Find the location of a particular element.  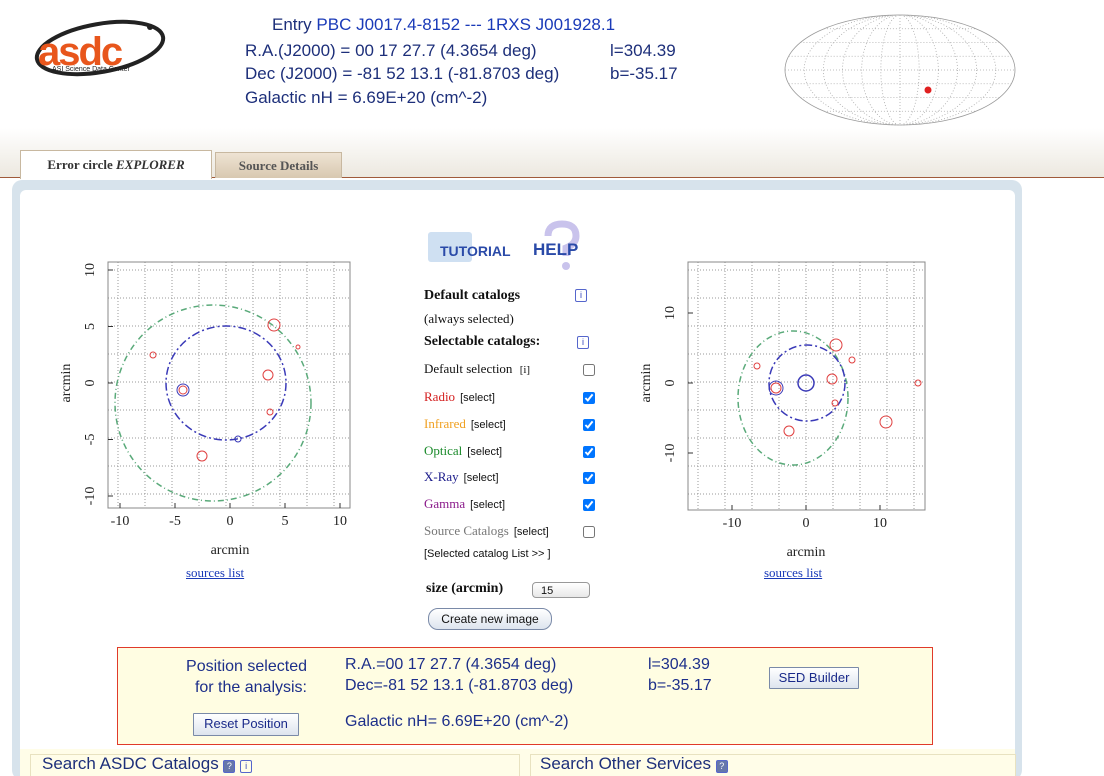

entry-label: Entry is located at coordinates (292, 24).